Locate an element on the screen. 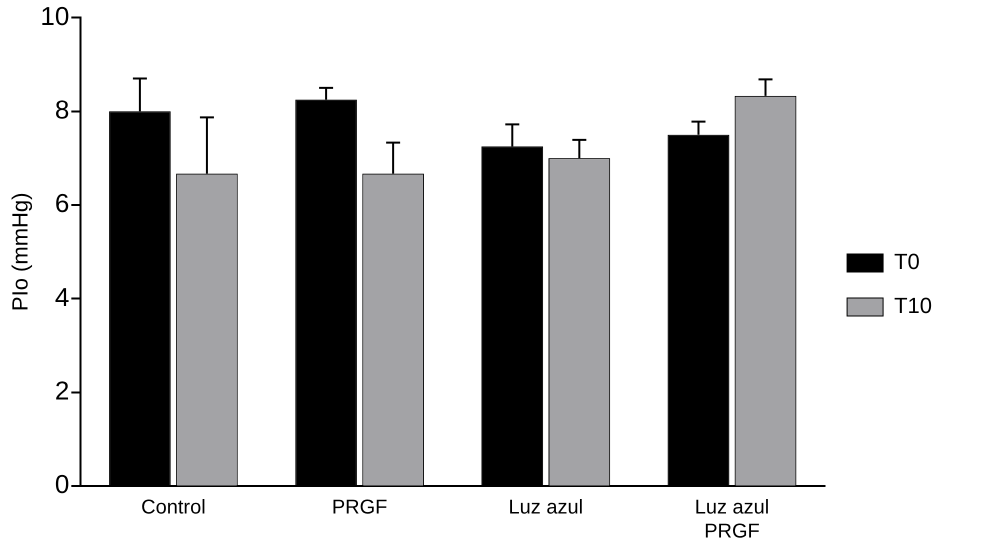  y-tick-label: 8 is located at coordinates (62, 109).